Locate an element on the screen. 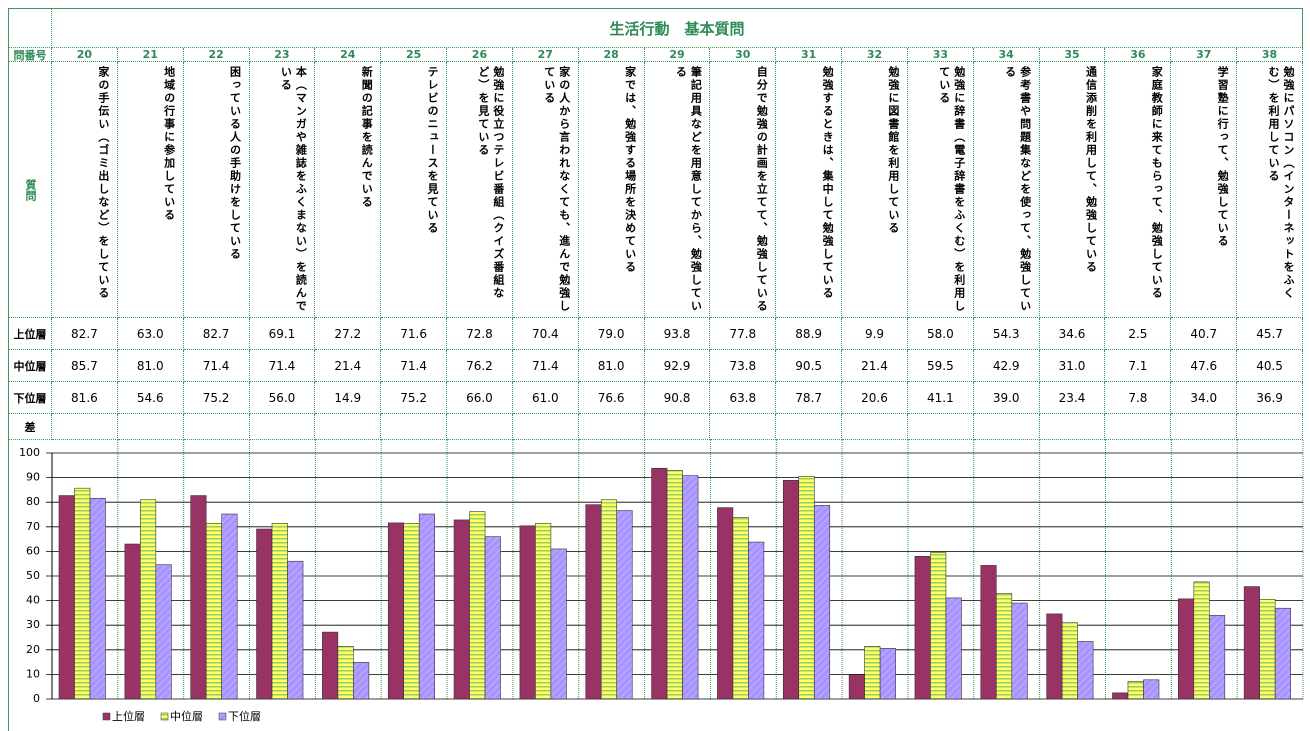 The height and width of the screenshot is (731, 1310). y-tick-label: 40 is located at coordinates (33, 600).